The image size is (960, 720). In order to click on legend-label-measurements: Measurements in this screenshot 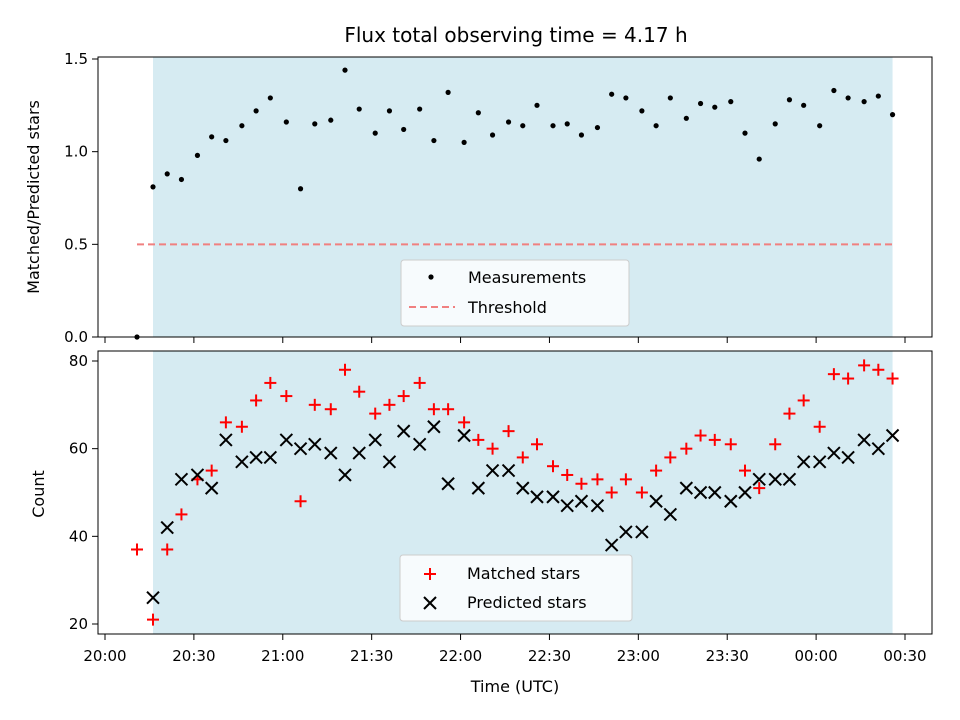, I will do `click(527, 277)`.